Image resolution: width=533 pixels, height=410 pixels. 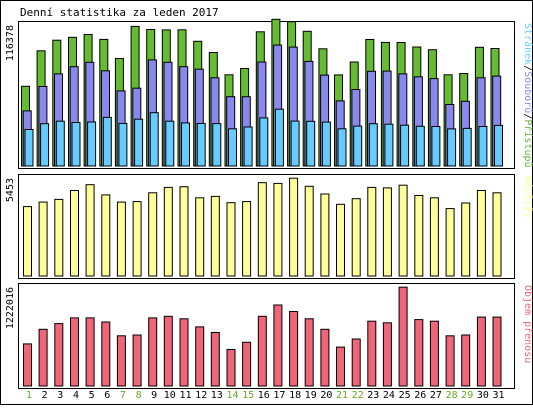 What do you see at coordinates (185, 395) in the screenshot?
I see `x-label-day-11: 11` at bounding box center [185, 395].